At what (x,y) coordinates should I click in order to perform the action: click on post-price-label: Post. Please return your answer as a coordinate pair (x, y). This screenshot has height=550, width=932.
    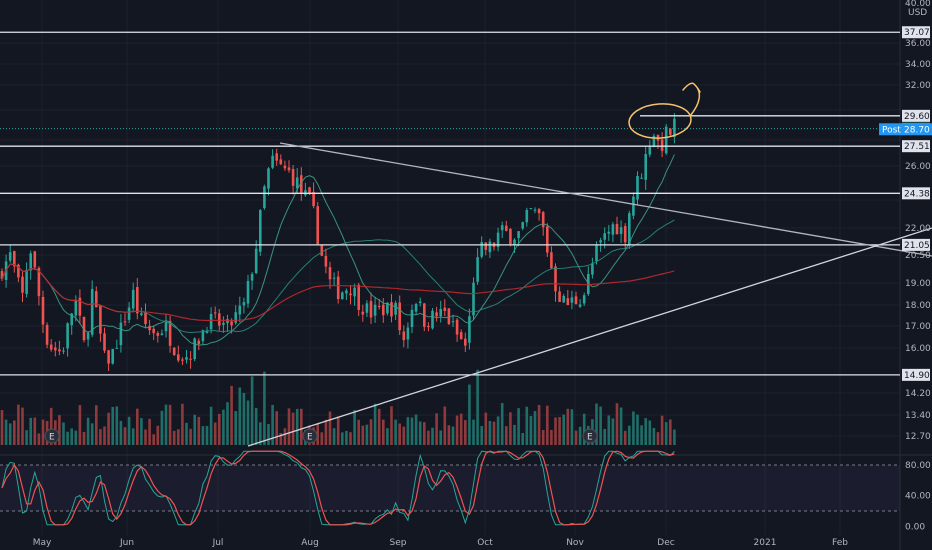
    Looking at the image, I should click on (891, 130).